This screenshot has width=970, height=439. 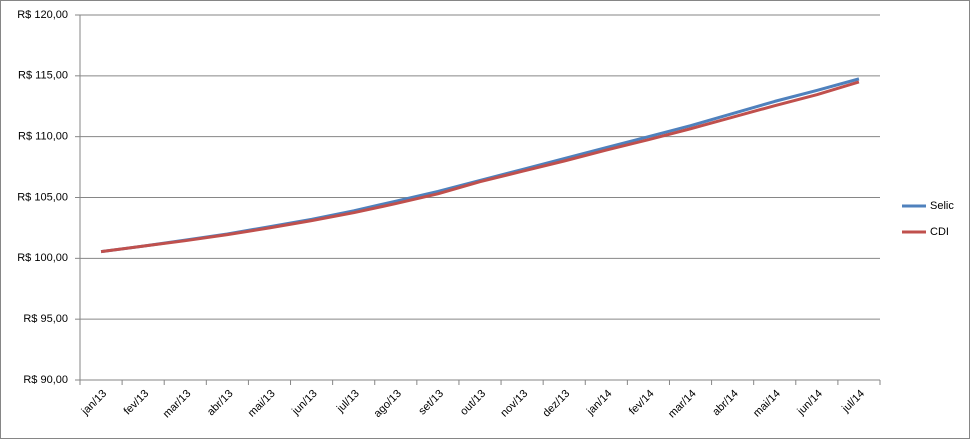 What do you see at coordinates (42, 197) in the screenshot?
I see `y-tick-label: R$ 105,00` at bounding box center [42, 197].